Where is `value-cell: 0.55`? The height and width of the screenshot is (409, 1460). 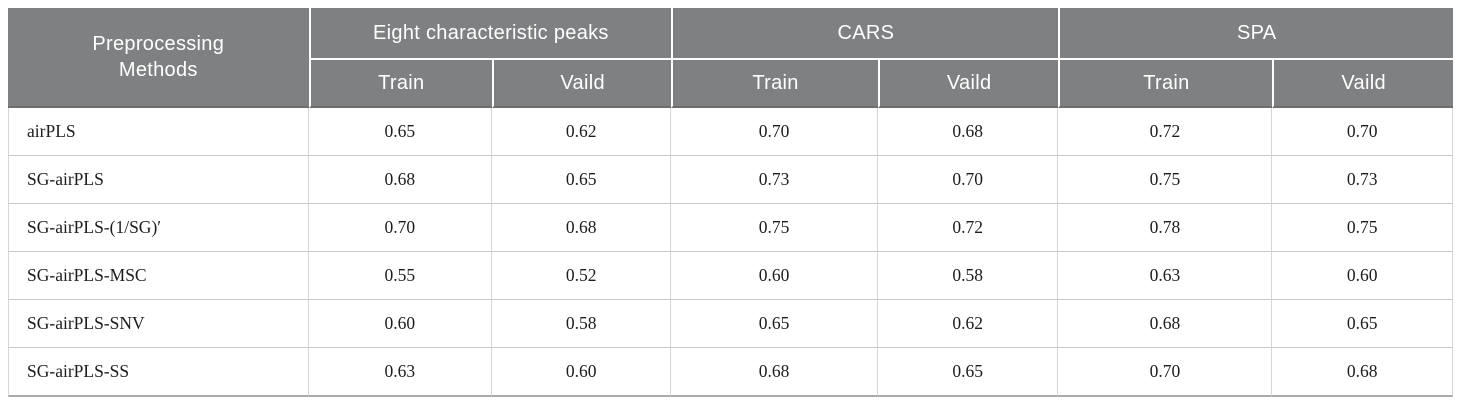
value-cell: 0.55 is located at coordinates (400, 276).